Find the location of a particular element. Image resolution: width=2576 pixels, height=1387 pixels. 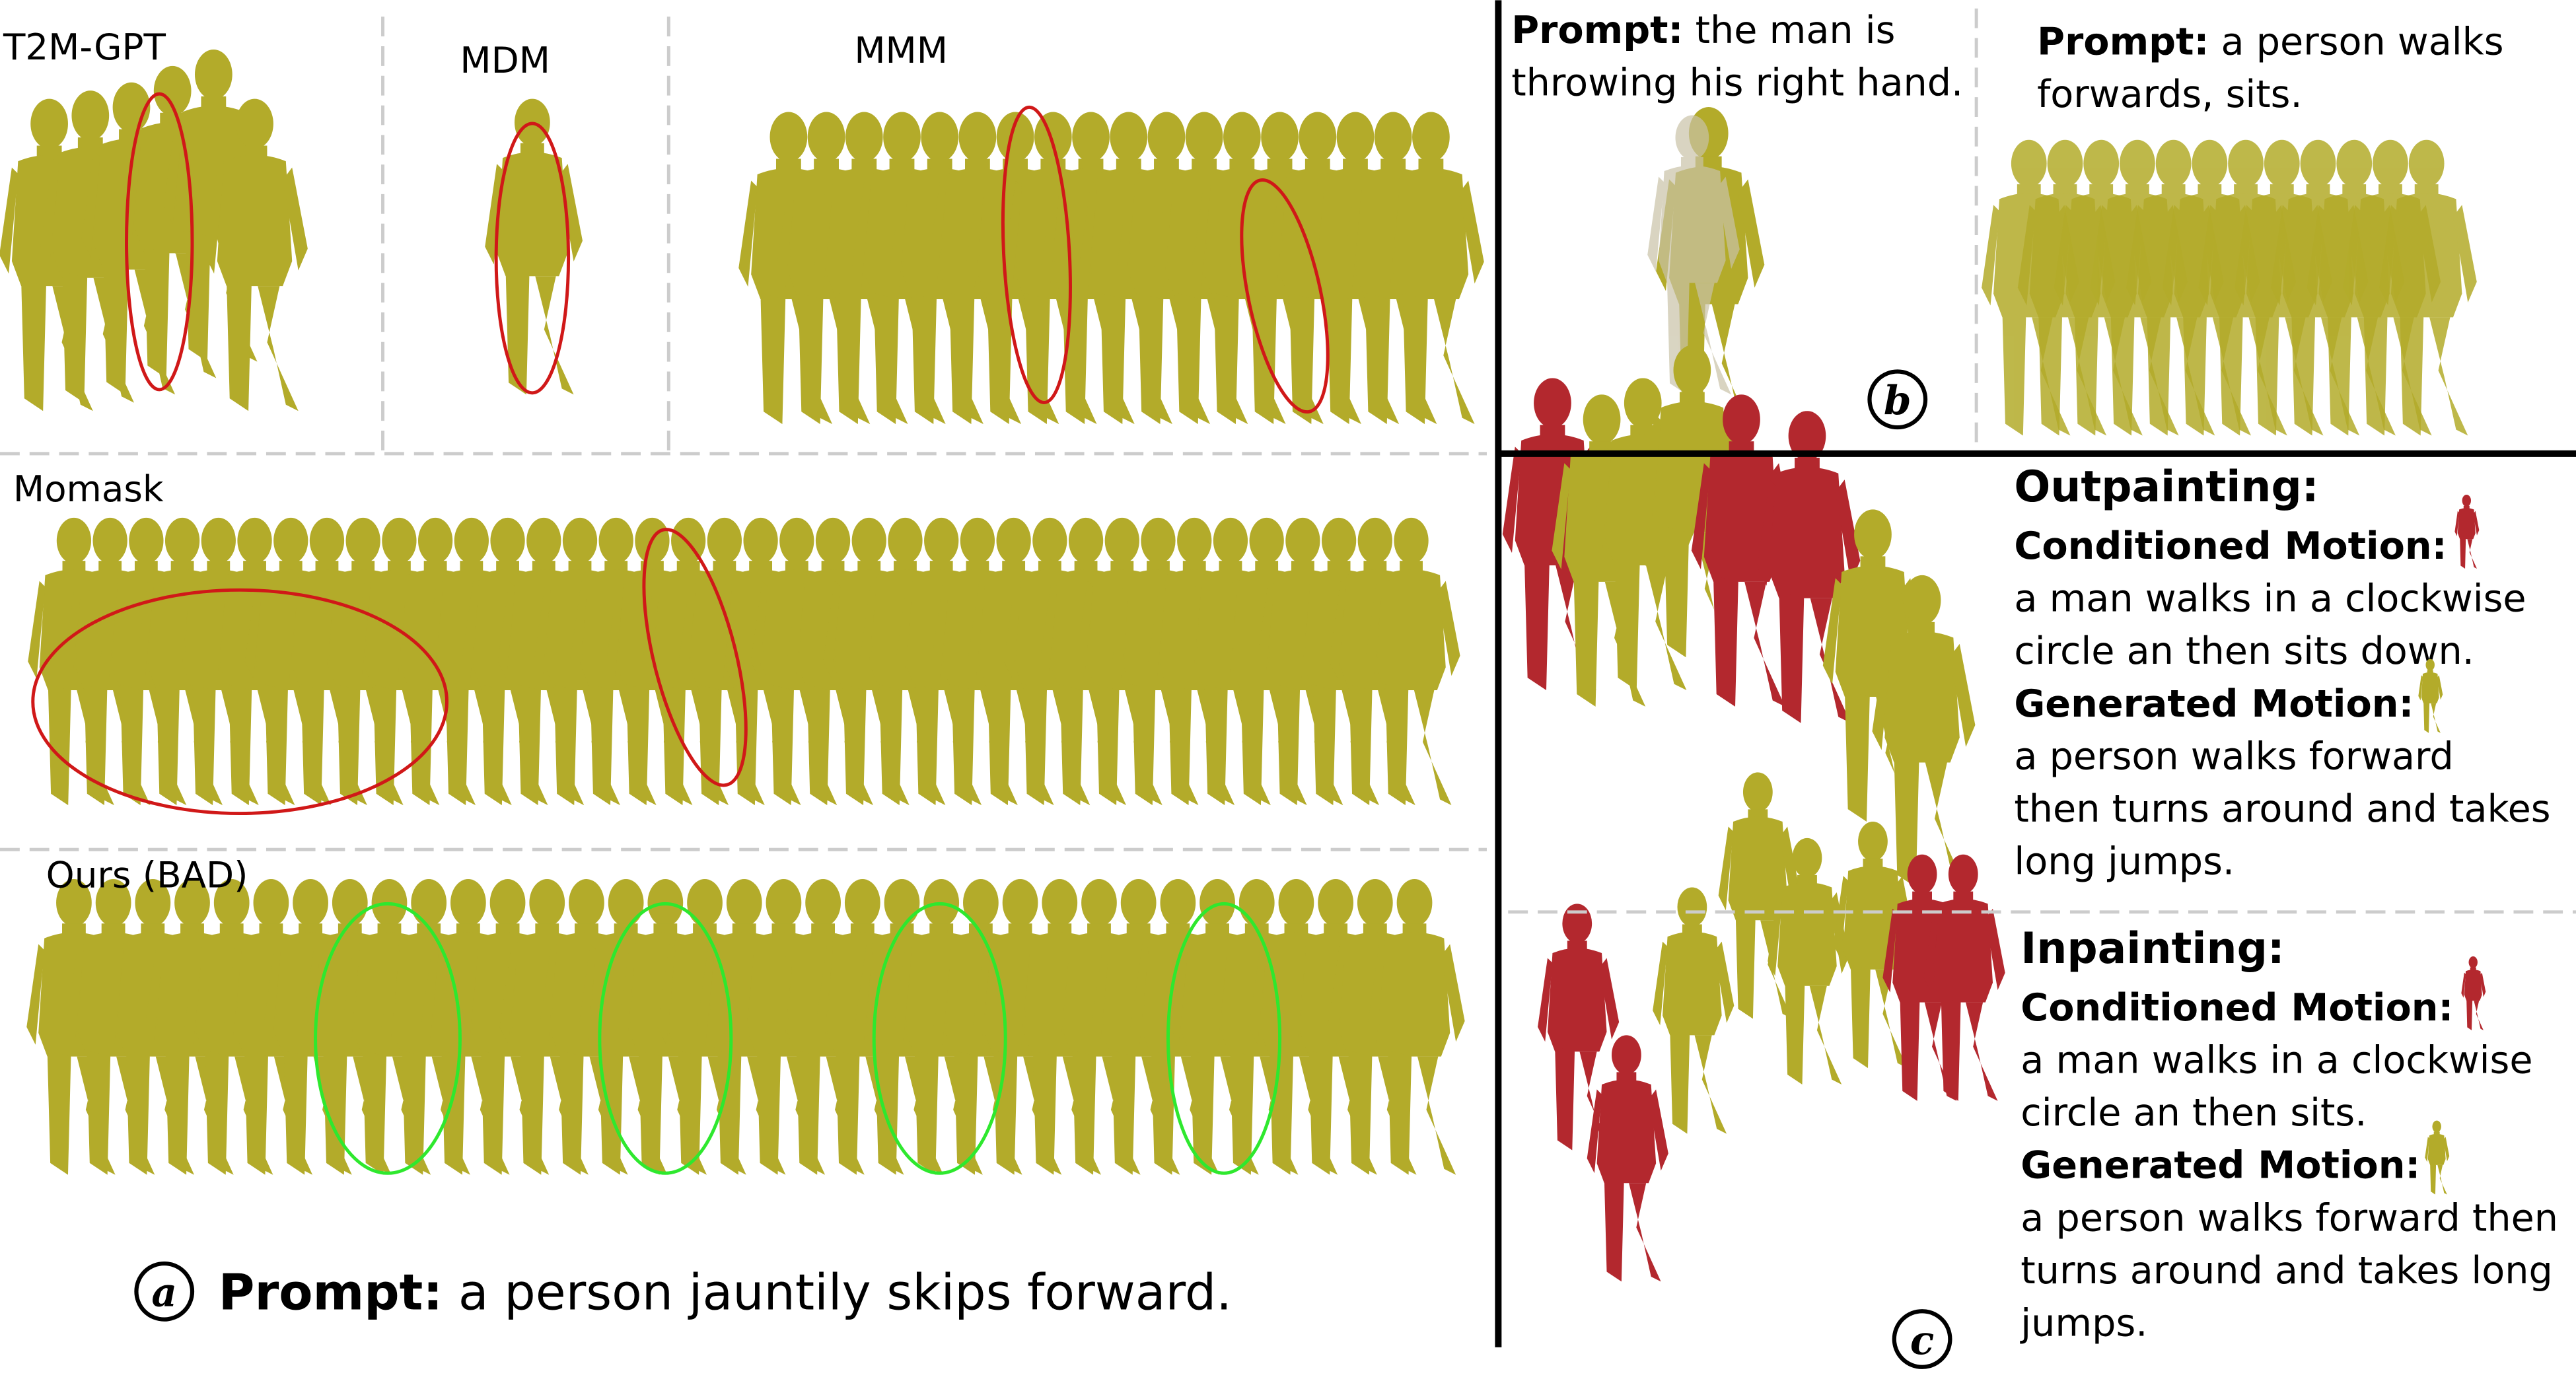

marker-c: c is located at coordinates (1922, 1339).